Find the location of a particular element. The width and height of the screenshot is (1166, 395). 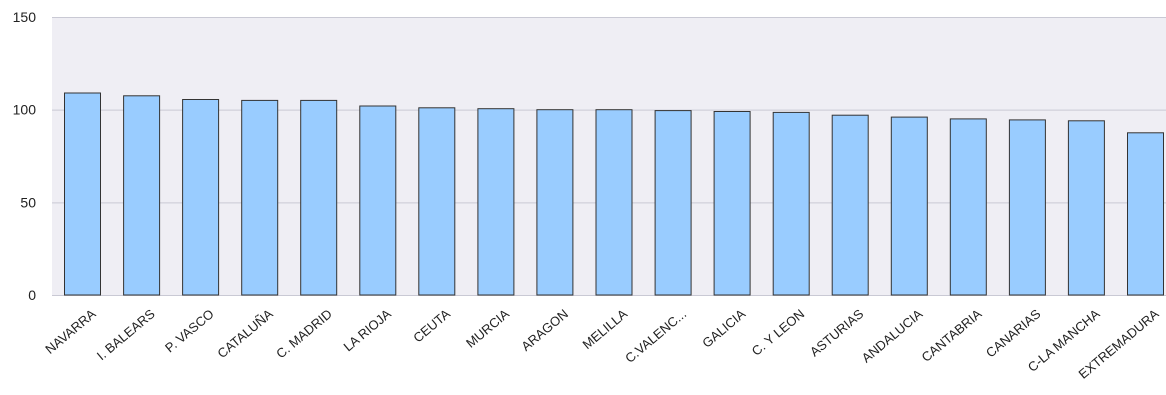

x-tick-label: GALICIA is located at coordinates (723, 328).